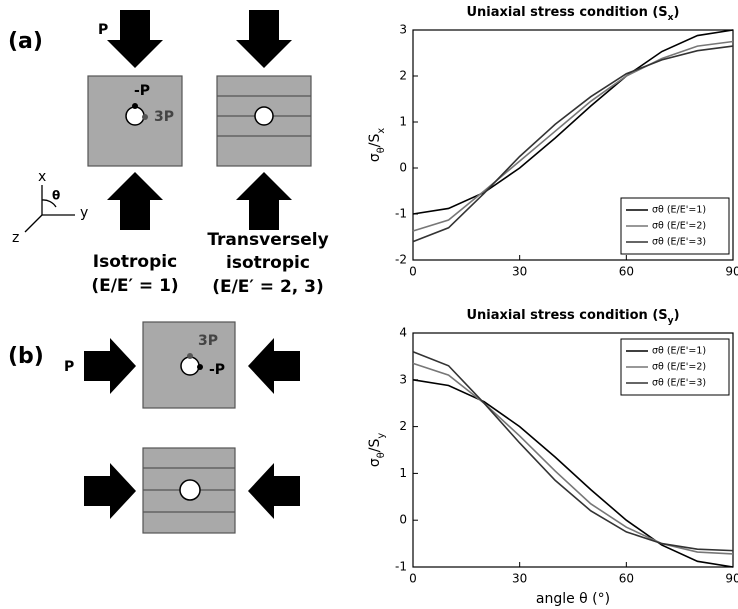  Describe the element at coordinates (267, 240) in the screenshot. I see `caption: Transversely` at that location.